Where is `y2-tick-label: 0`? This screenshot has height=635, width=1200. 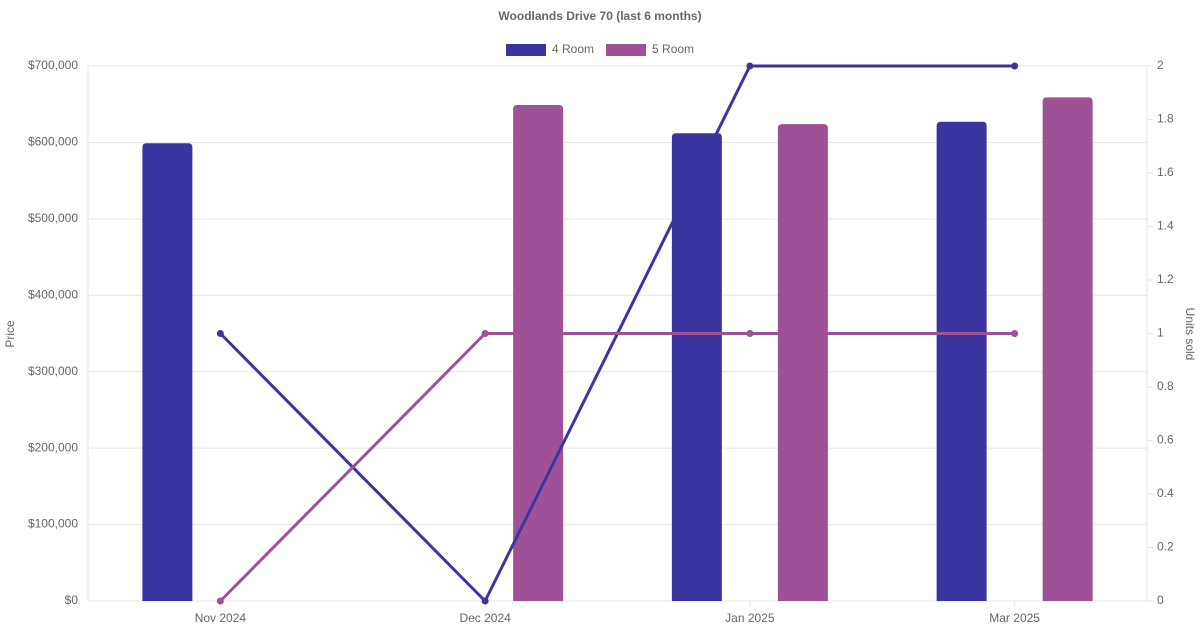 y2-tick-label: 0 is located at coordinates (1160, 600).